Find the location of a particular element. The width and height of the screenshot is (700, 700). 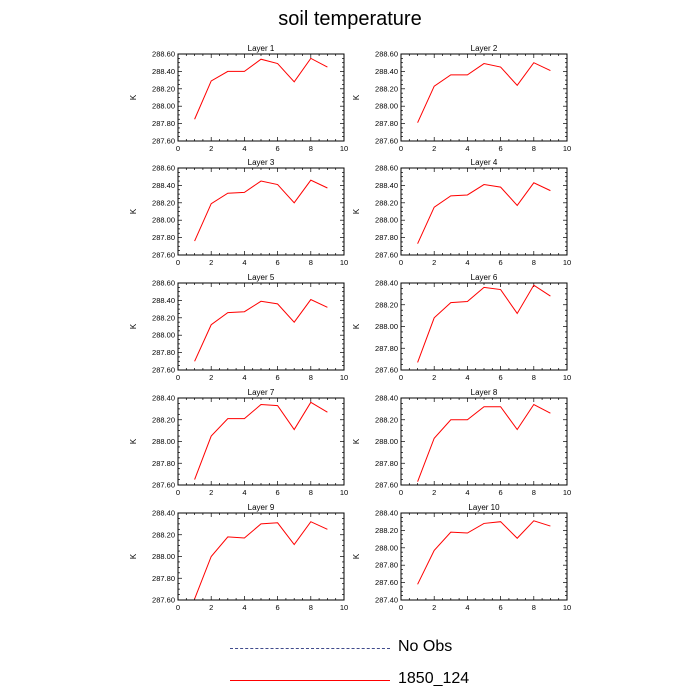

page-title: soil temperature is located at coordinates (350, 19).